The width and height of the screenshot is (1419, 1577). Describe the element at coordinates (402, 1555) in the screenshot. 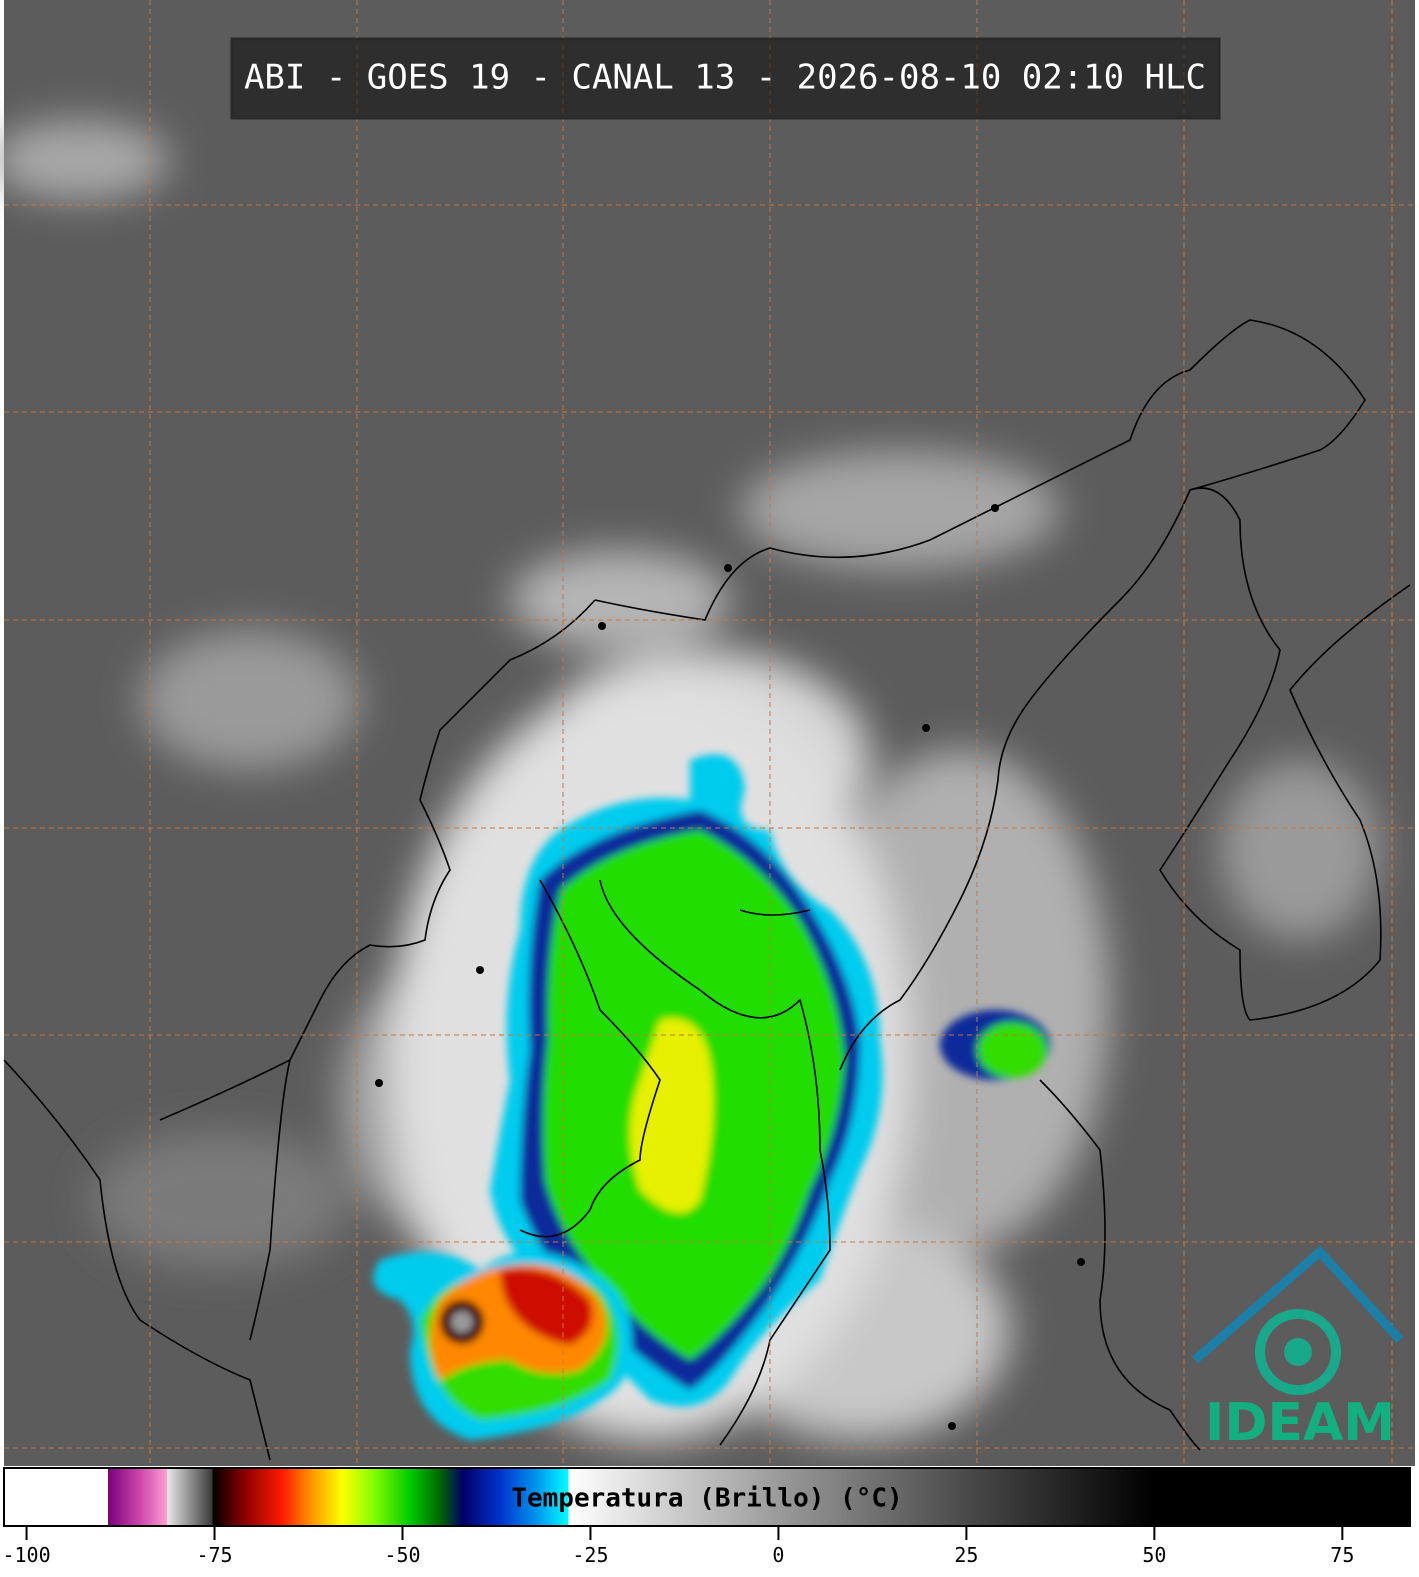

I see `tick-label: -50` at that location.